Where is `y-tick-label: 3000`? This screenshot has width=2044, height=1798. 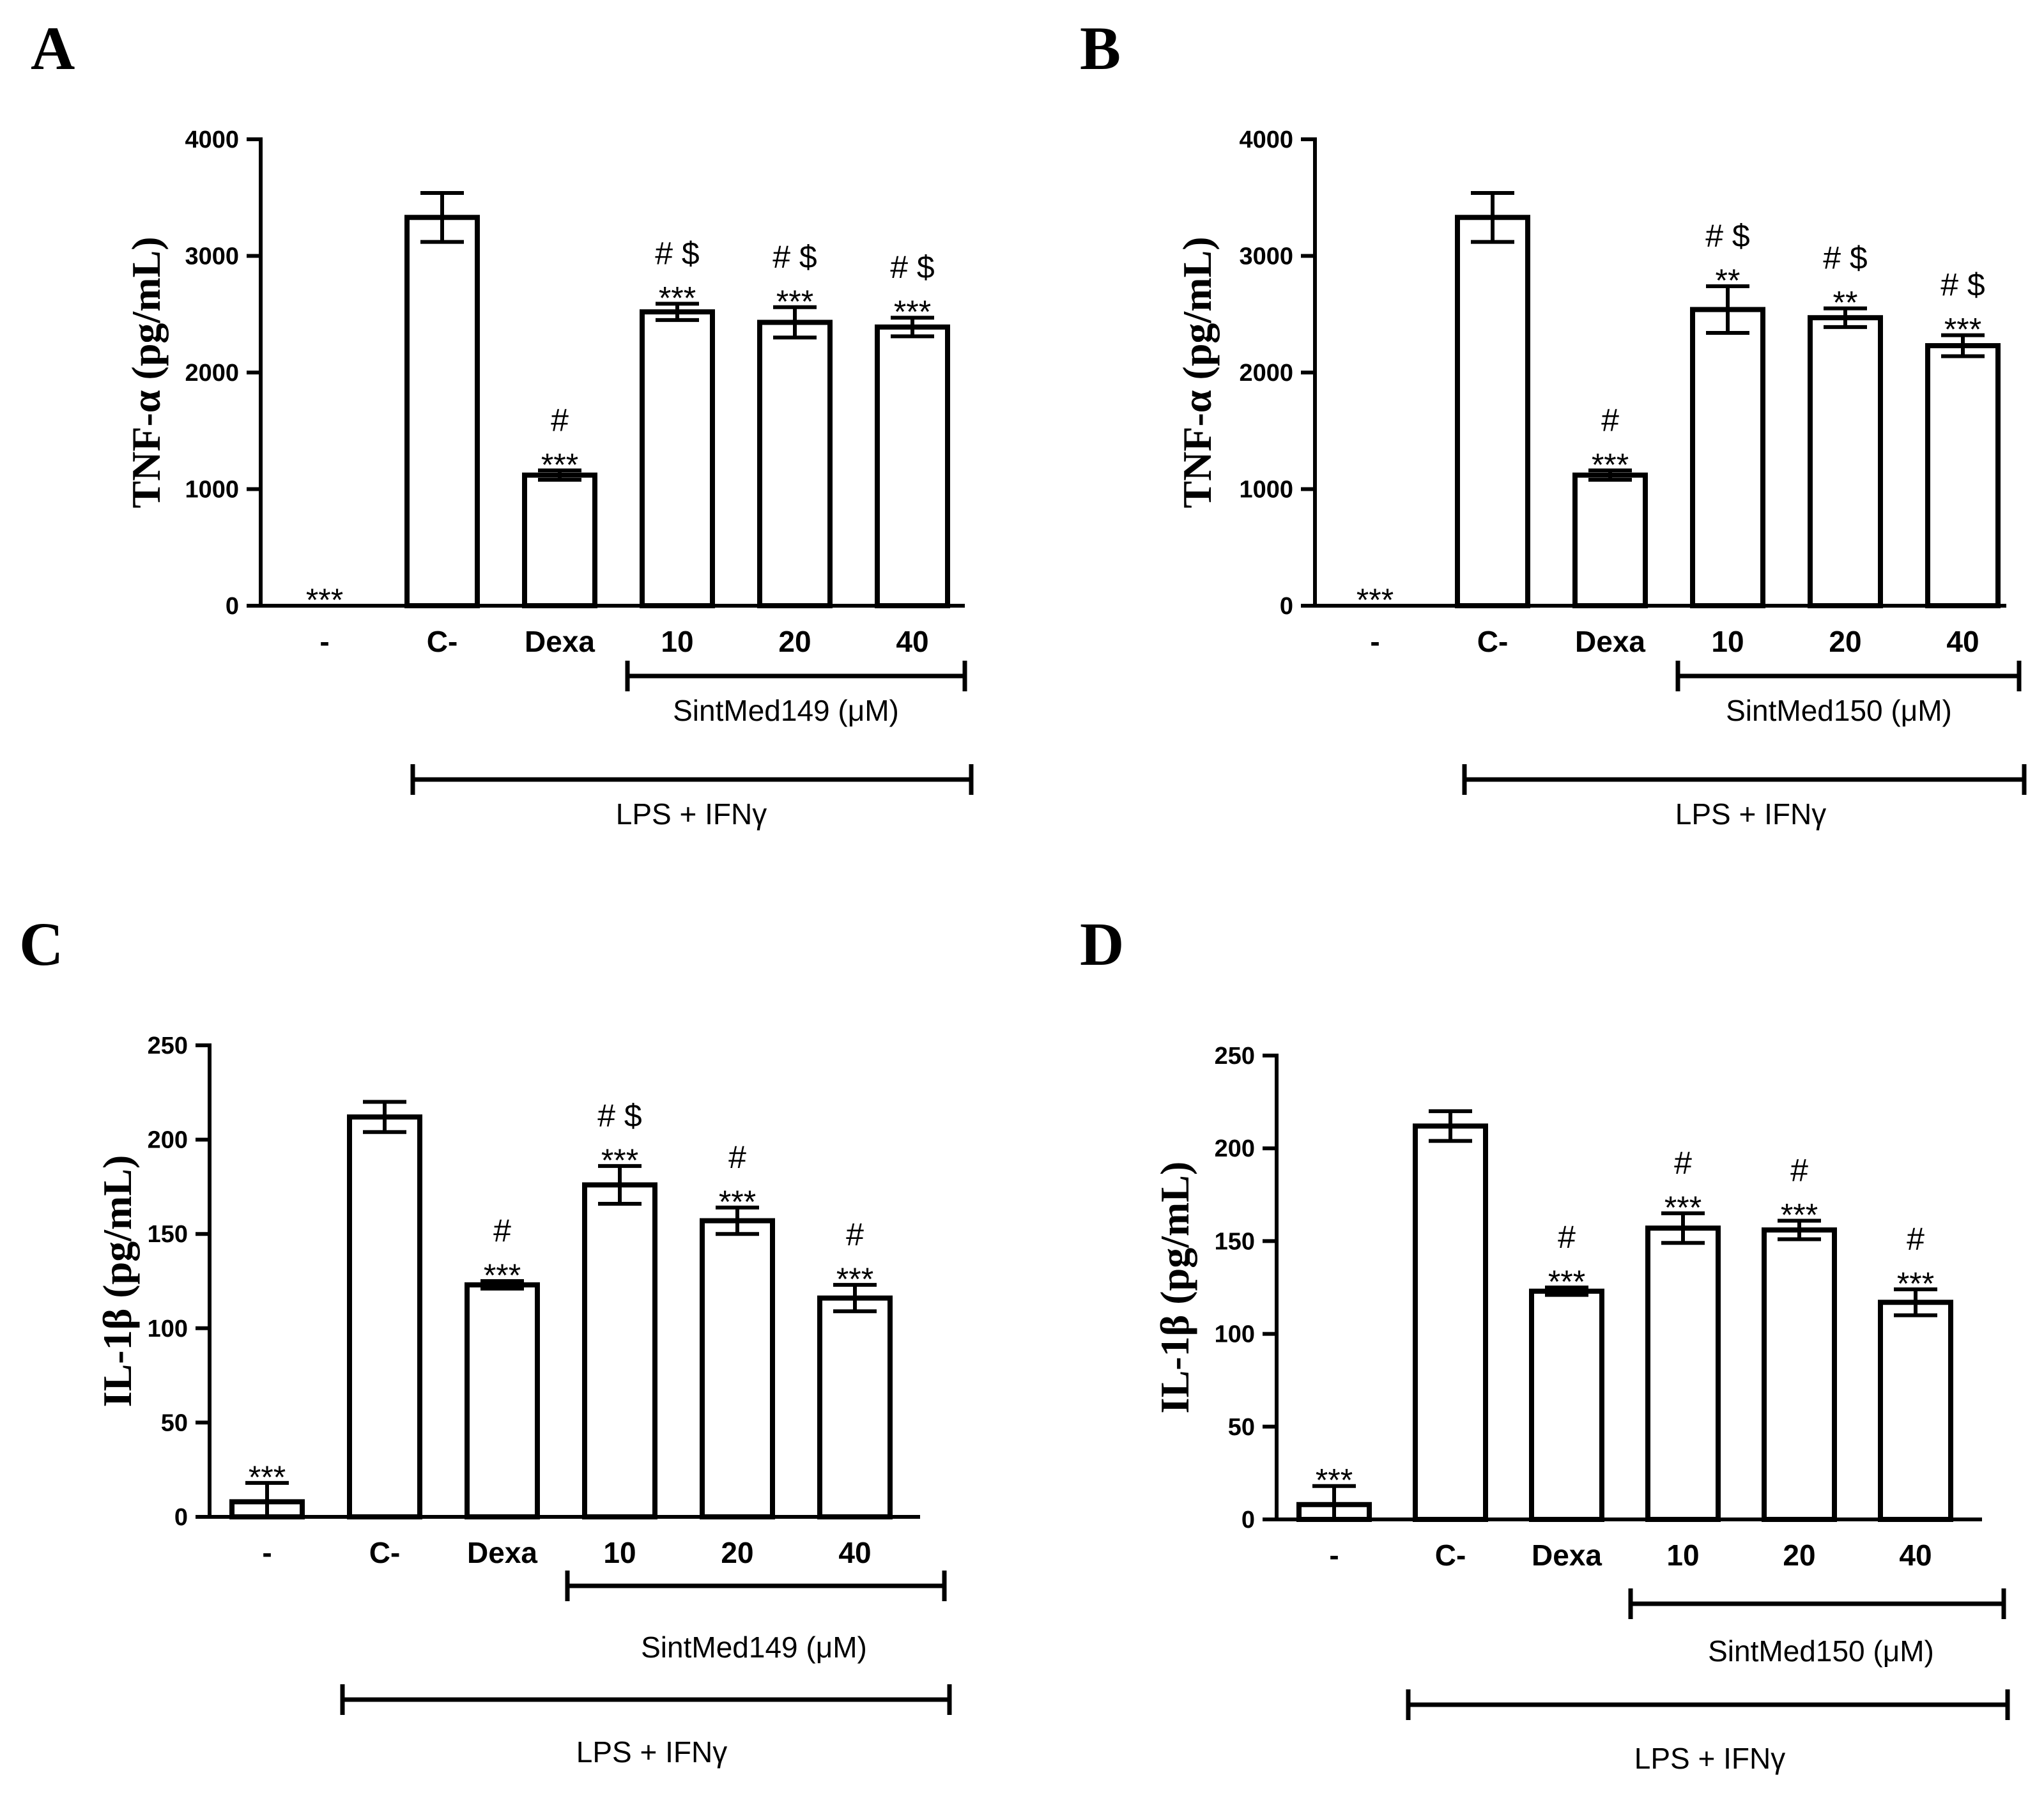
y-tick-label: 3000 is located at coordinates (1266, 256).